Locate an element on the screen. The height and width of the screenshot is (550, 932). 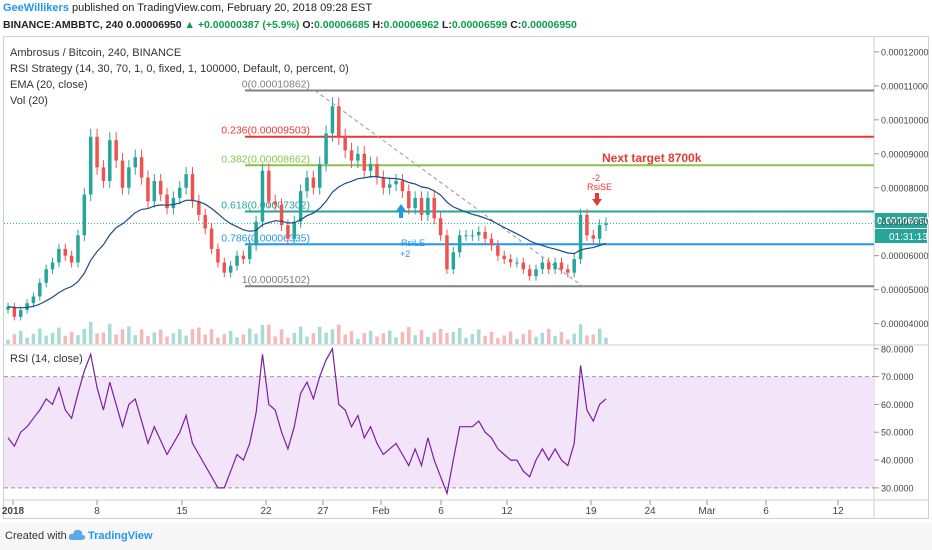
time-axis-label: 15 is located at coordinates (182, 511).